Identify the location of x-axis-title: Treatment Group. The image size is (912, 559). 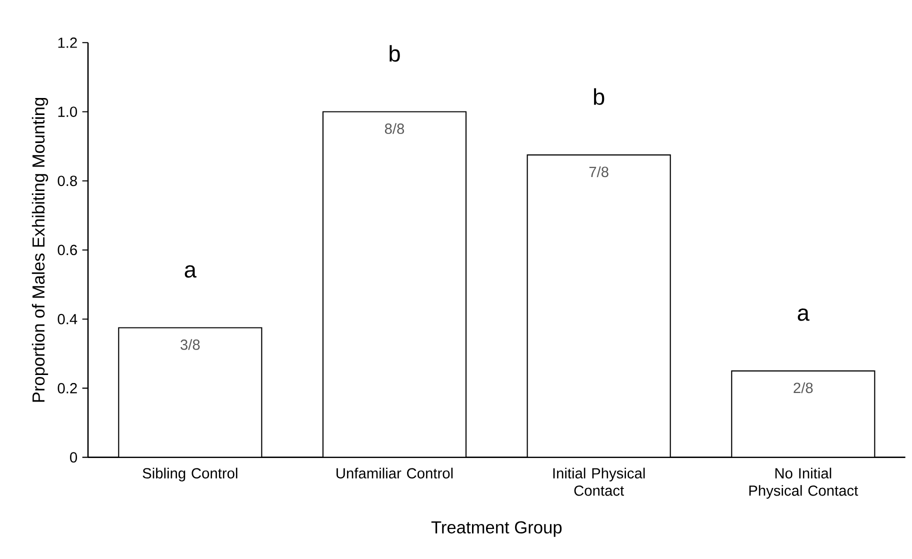
(496, 529).